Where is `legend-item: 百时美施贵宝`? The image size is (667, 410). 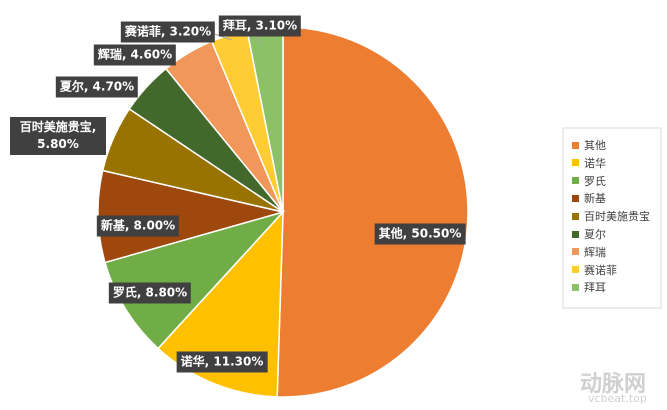 legend-item: 百时美施贵宝 is located at coordinates (611, 216).